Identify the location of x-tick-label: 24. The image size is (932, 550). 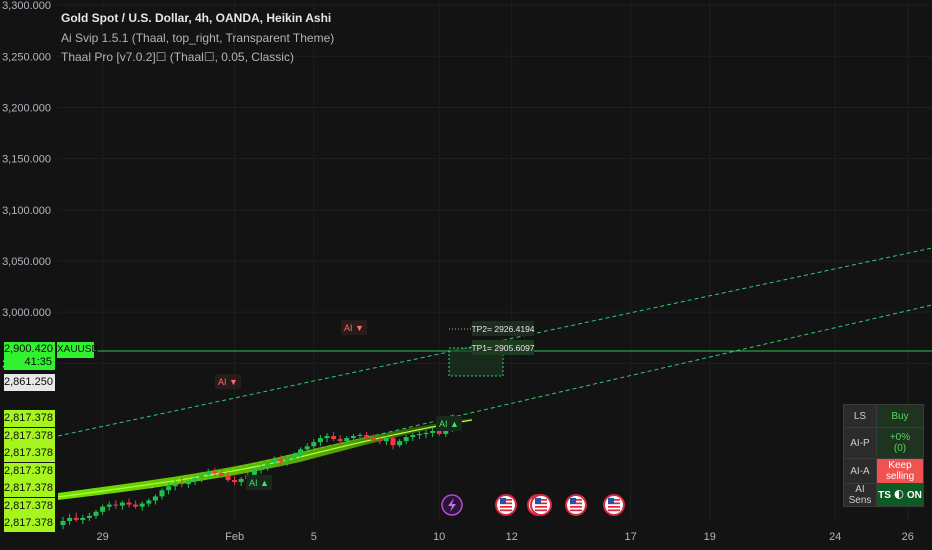
(835, 537).